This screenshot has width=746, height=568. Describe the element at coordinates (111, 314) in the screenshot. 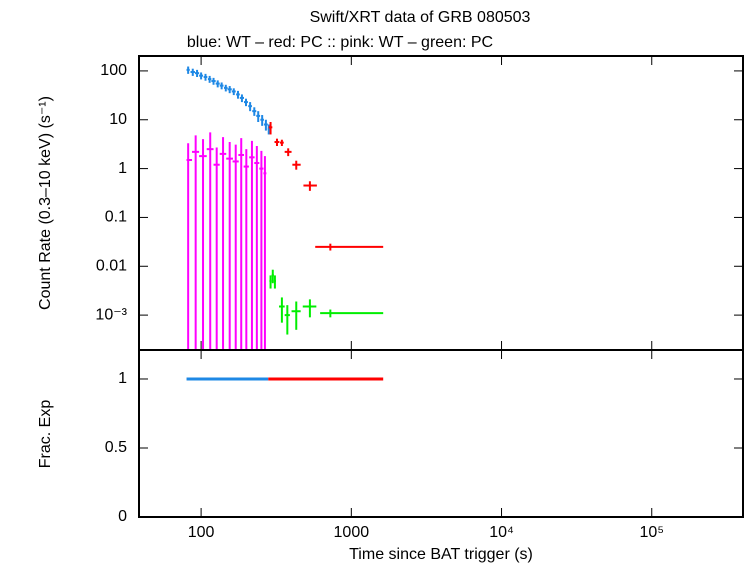

I see `y-tick-label: 10⁻³` at that location.